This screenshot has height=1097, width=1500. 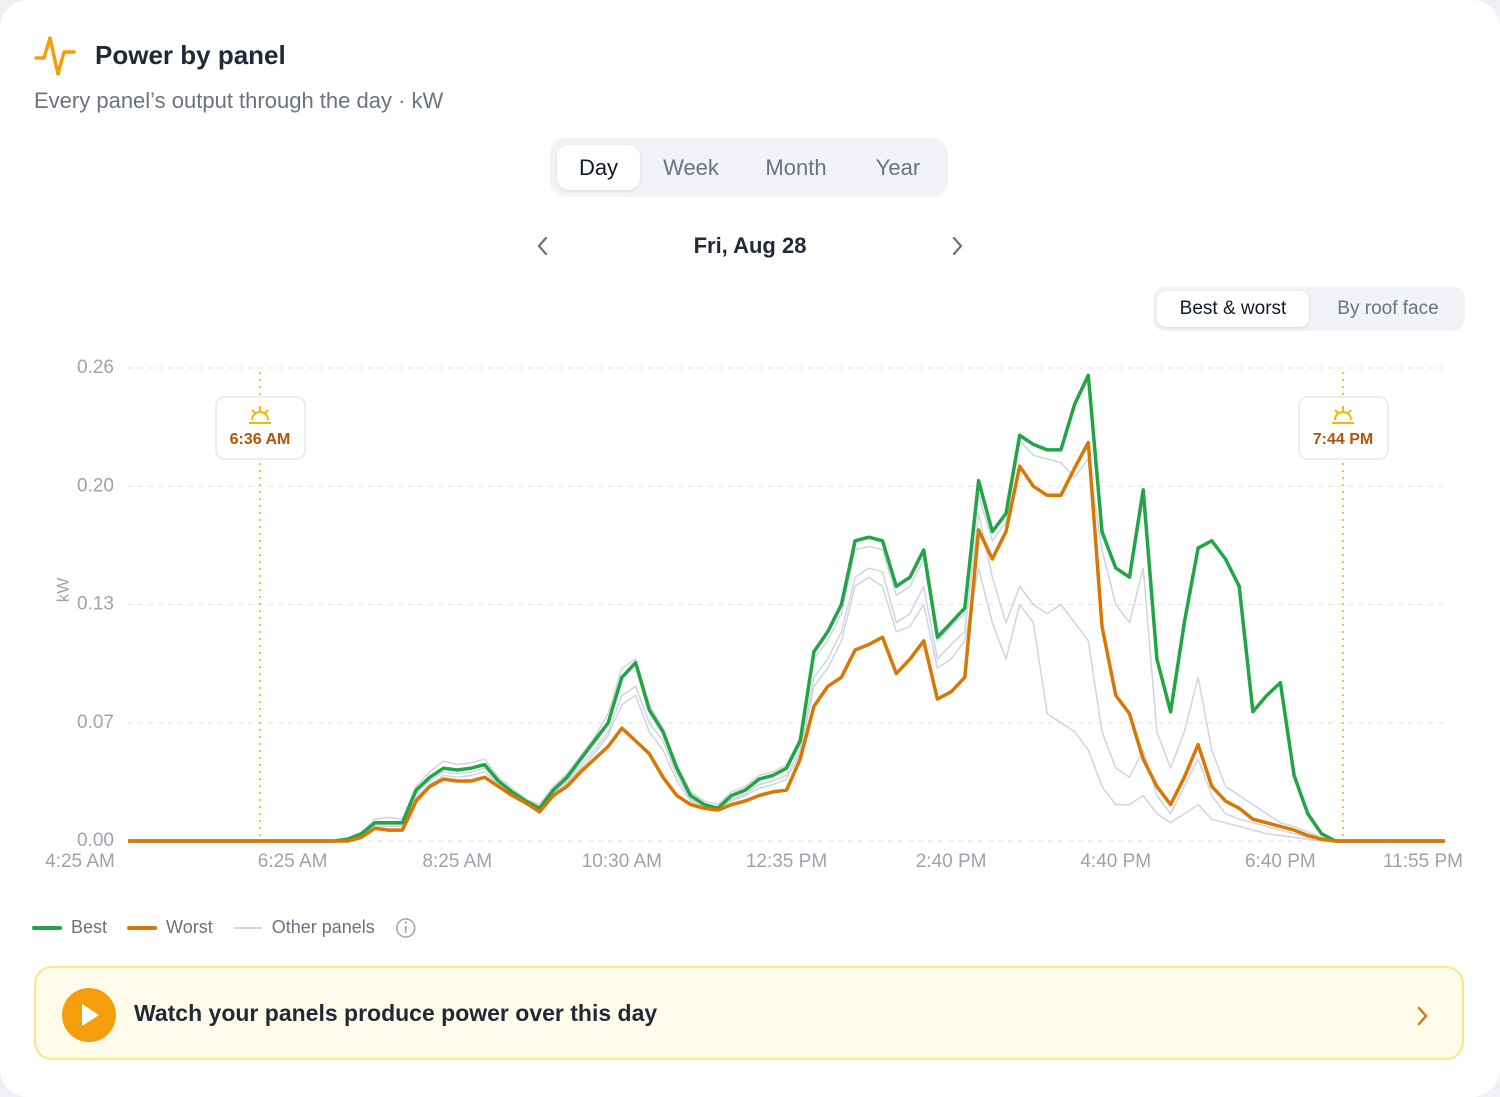 What do you see at coordinates (95, 722) in the screenshot?
I see `y-tick-label: 0.07` at bounding box center [95, 722].